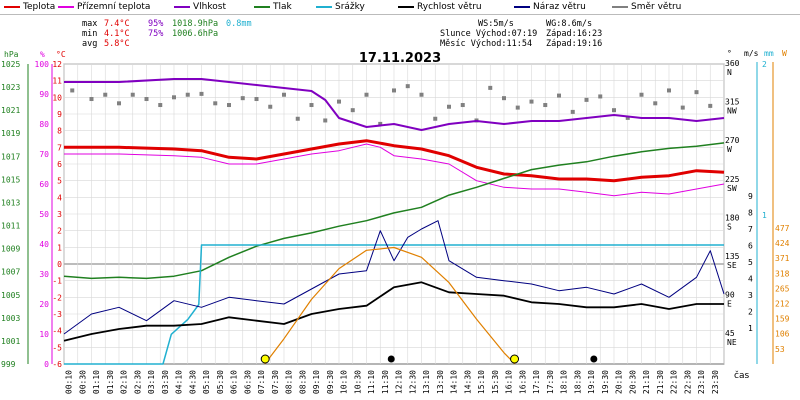 The image size is (800, 400). Describe the element at coordinates (44, 274) in the screenshot. I see `humidity-tick: 30` at that location.